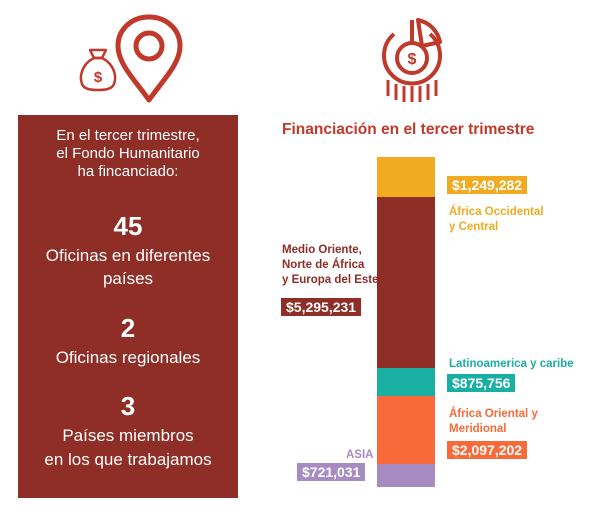 The width and height of the screenshot is (600, 513). Describe the element at coordinates (406, 430) in the screenshot. I see `bar-segment-africa-oriental` at that location.